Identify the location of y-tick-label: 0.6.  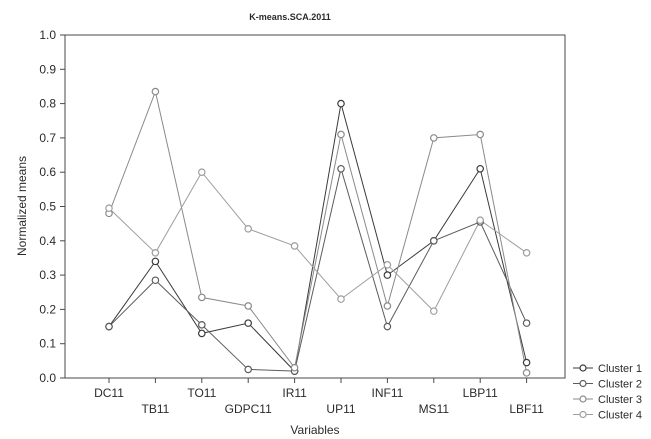
(47, 172).